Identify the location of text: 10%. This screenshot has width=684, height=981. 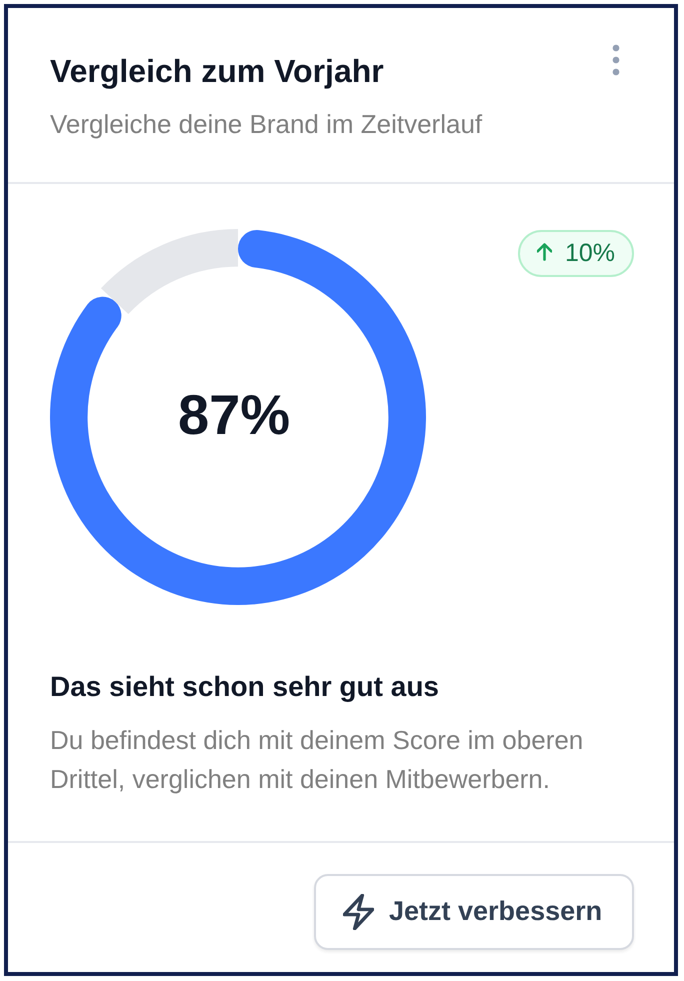
(590, 253).